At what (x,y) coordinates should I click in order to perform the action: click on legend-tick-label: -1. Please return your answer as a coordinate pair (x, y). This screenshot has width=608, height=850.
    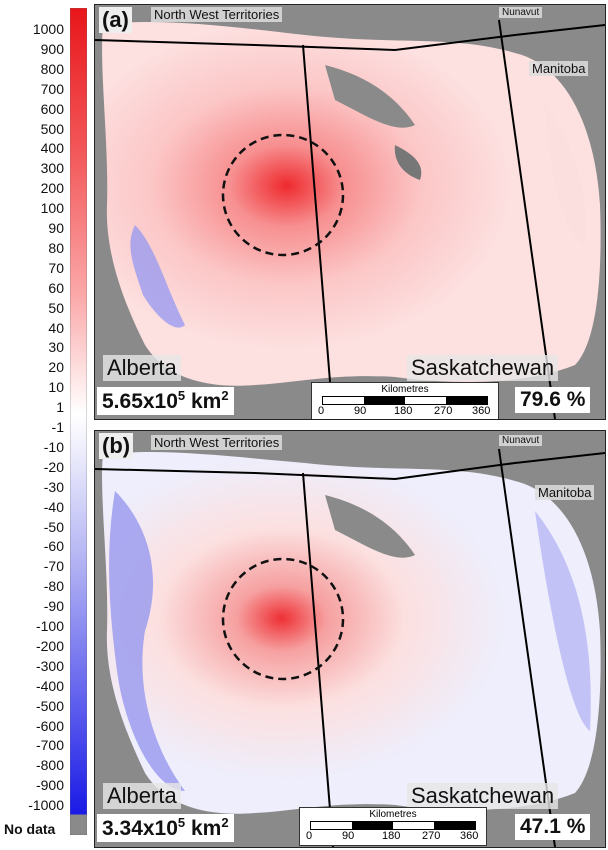
    Looking at the image, I should click on (57, 427).